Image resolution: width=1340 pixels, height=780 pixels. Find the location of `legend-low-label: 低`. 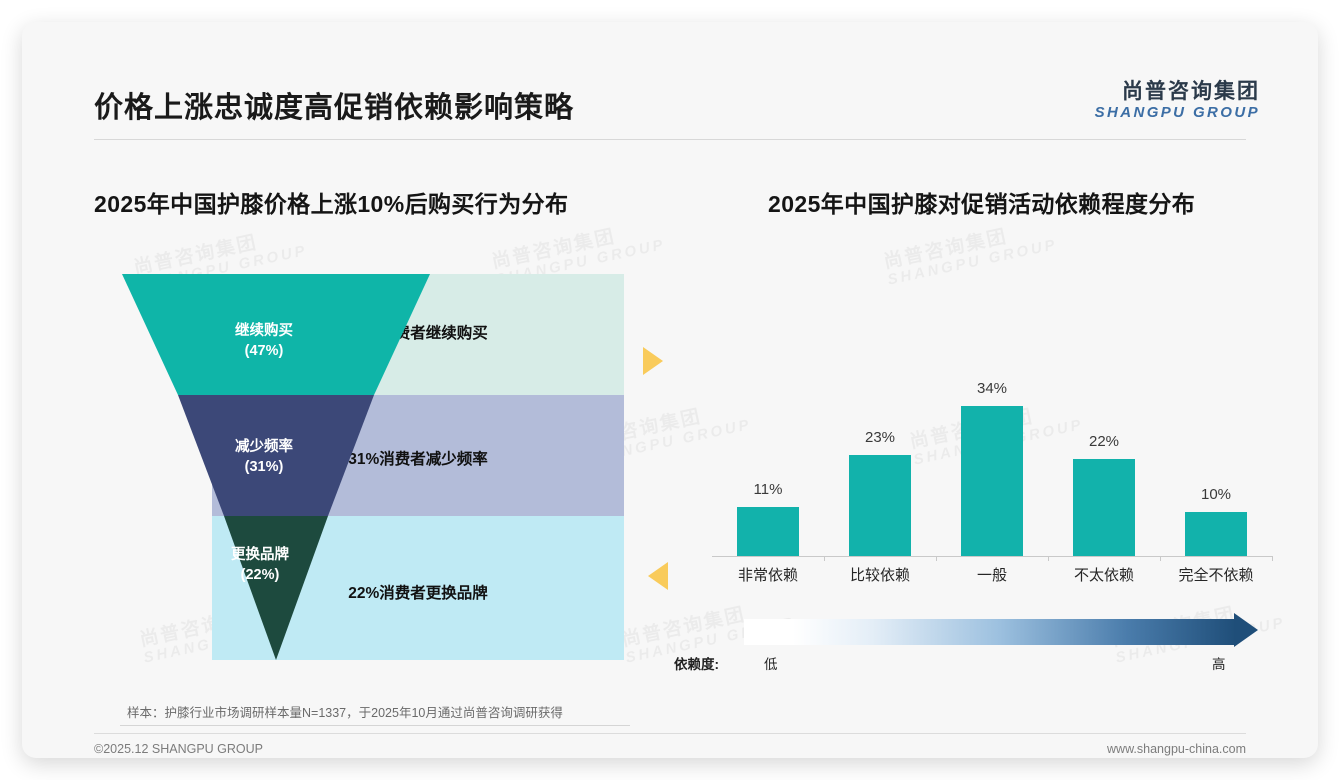

legend-low-label: 低 is located at coordinates (771, 664).